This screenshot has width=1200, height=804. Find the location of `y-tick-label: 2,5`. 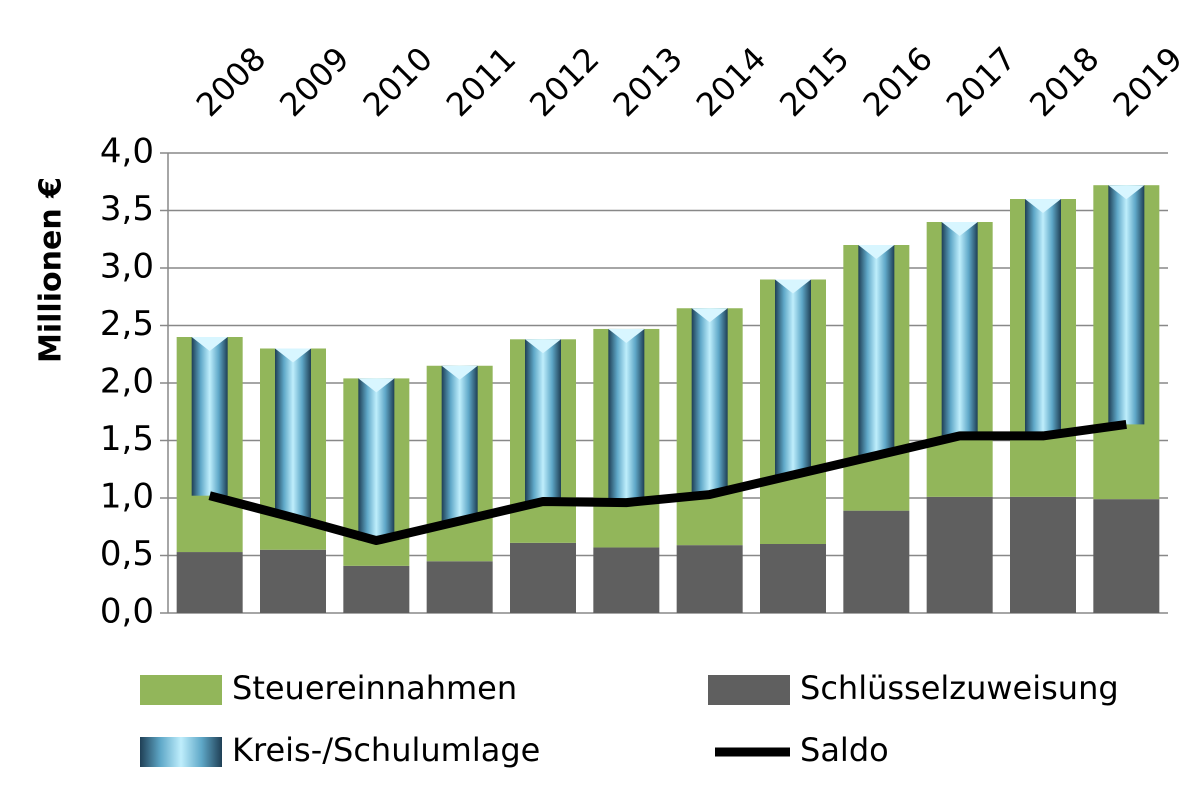

y-tick-label: 2,5 is located at coordinates (127, 324).